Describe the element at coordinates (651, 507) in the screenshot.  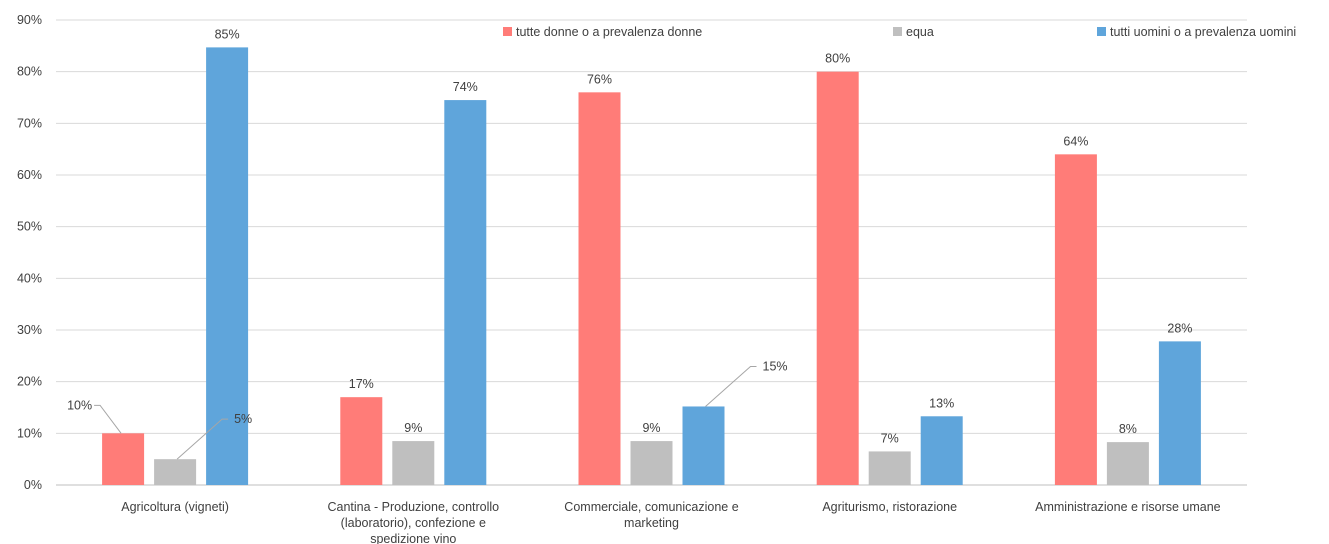
I see `category-label: Commerciale, comunicazione e` at that location.